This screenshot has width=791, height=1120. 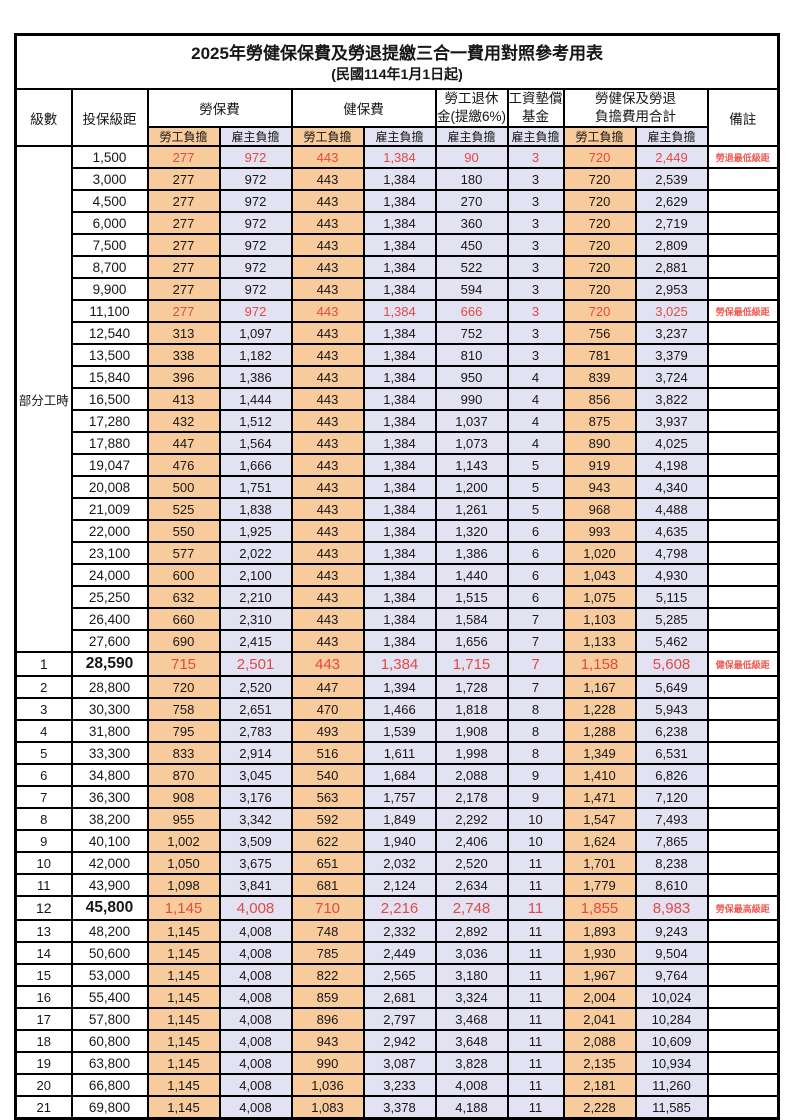 What do you see at coordinates (183, 885) in the screenshot?
I see `labor-employee-cell: 1,098` at bounding box center [183, 885].